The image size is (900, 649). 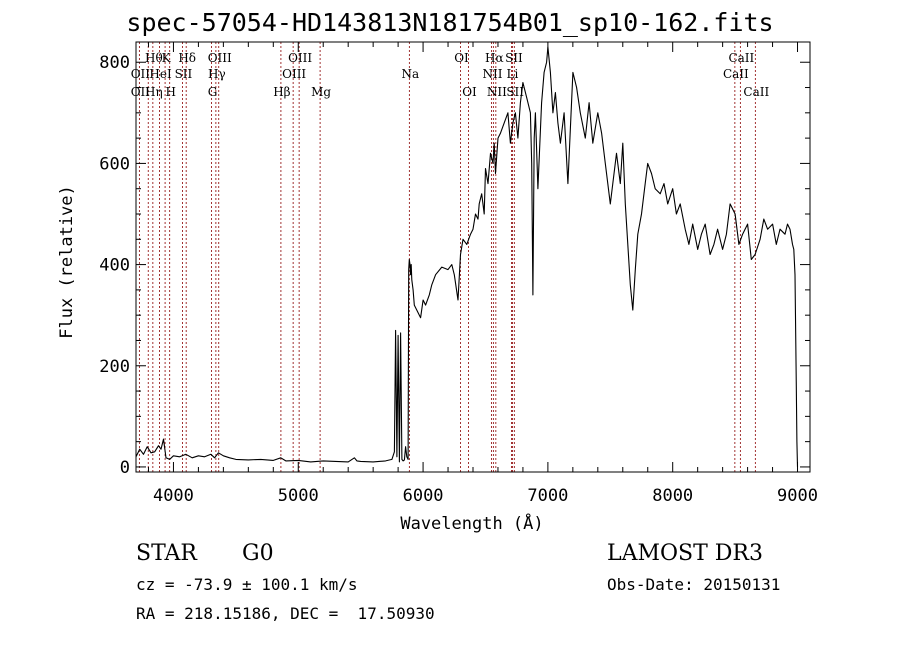 I want to click on line-label: Li, so click(x=513, y=74).